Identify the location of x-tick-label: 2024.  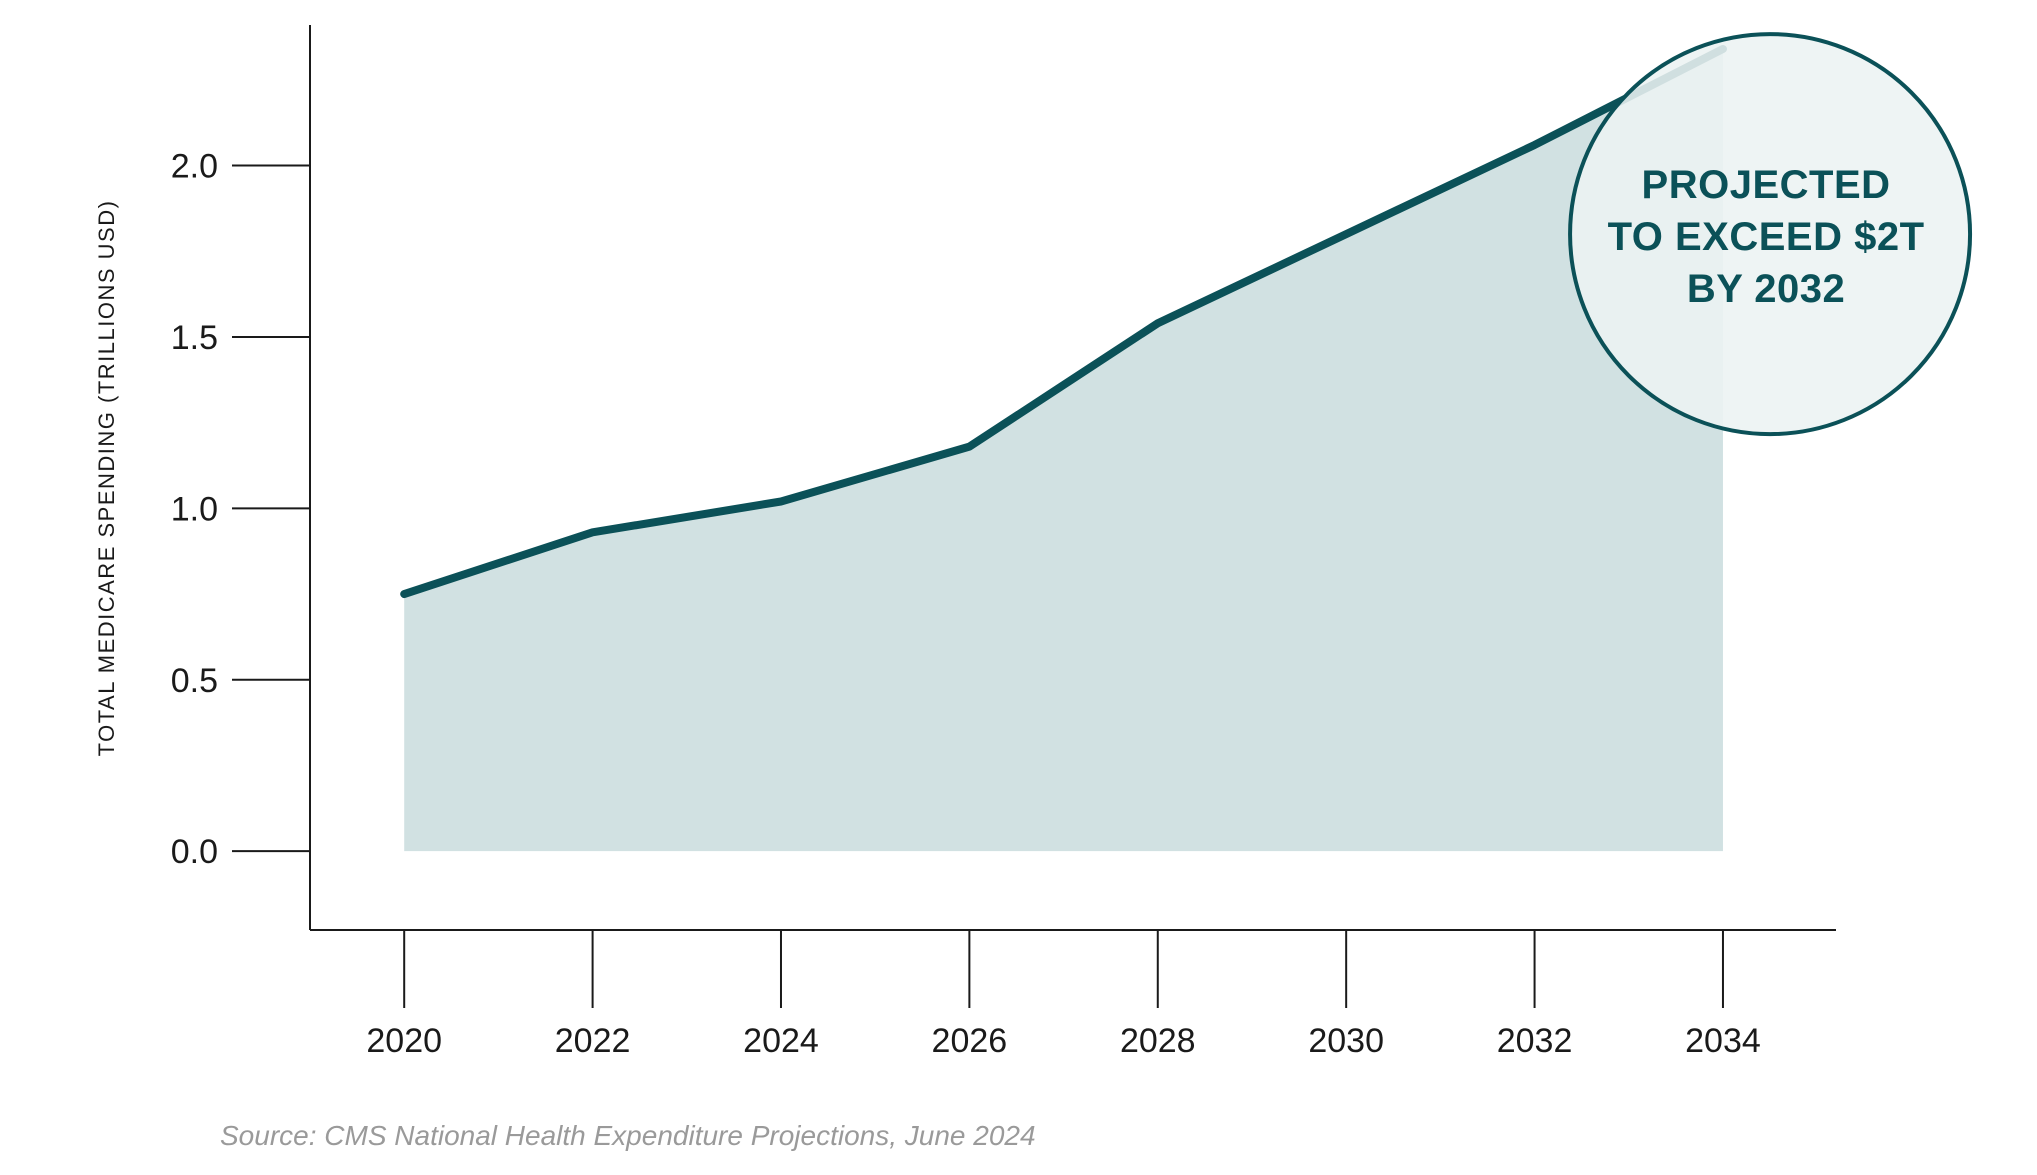
(781, 1041).